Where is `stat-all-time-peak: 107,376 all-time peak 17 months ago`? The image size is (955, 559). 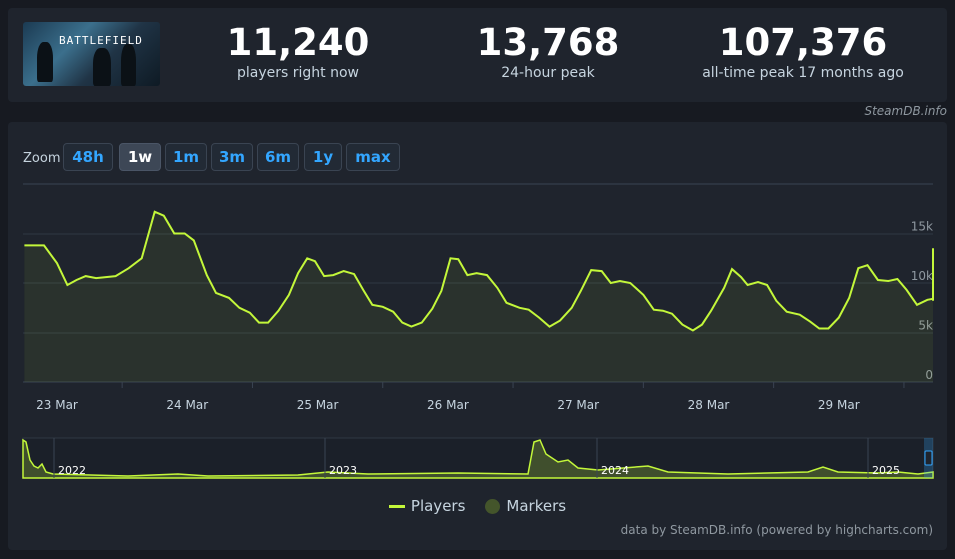 stat-all-time-peak: 107,376 all-time peak 17 months ago is located at coordinates (803, 52).